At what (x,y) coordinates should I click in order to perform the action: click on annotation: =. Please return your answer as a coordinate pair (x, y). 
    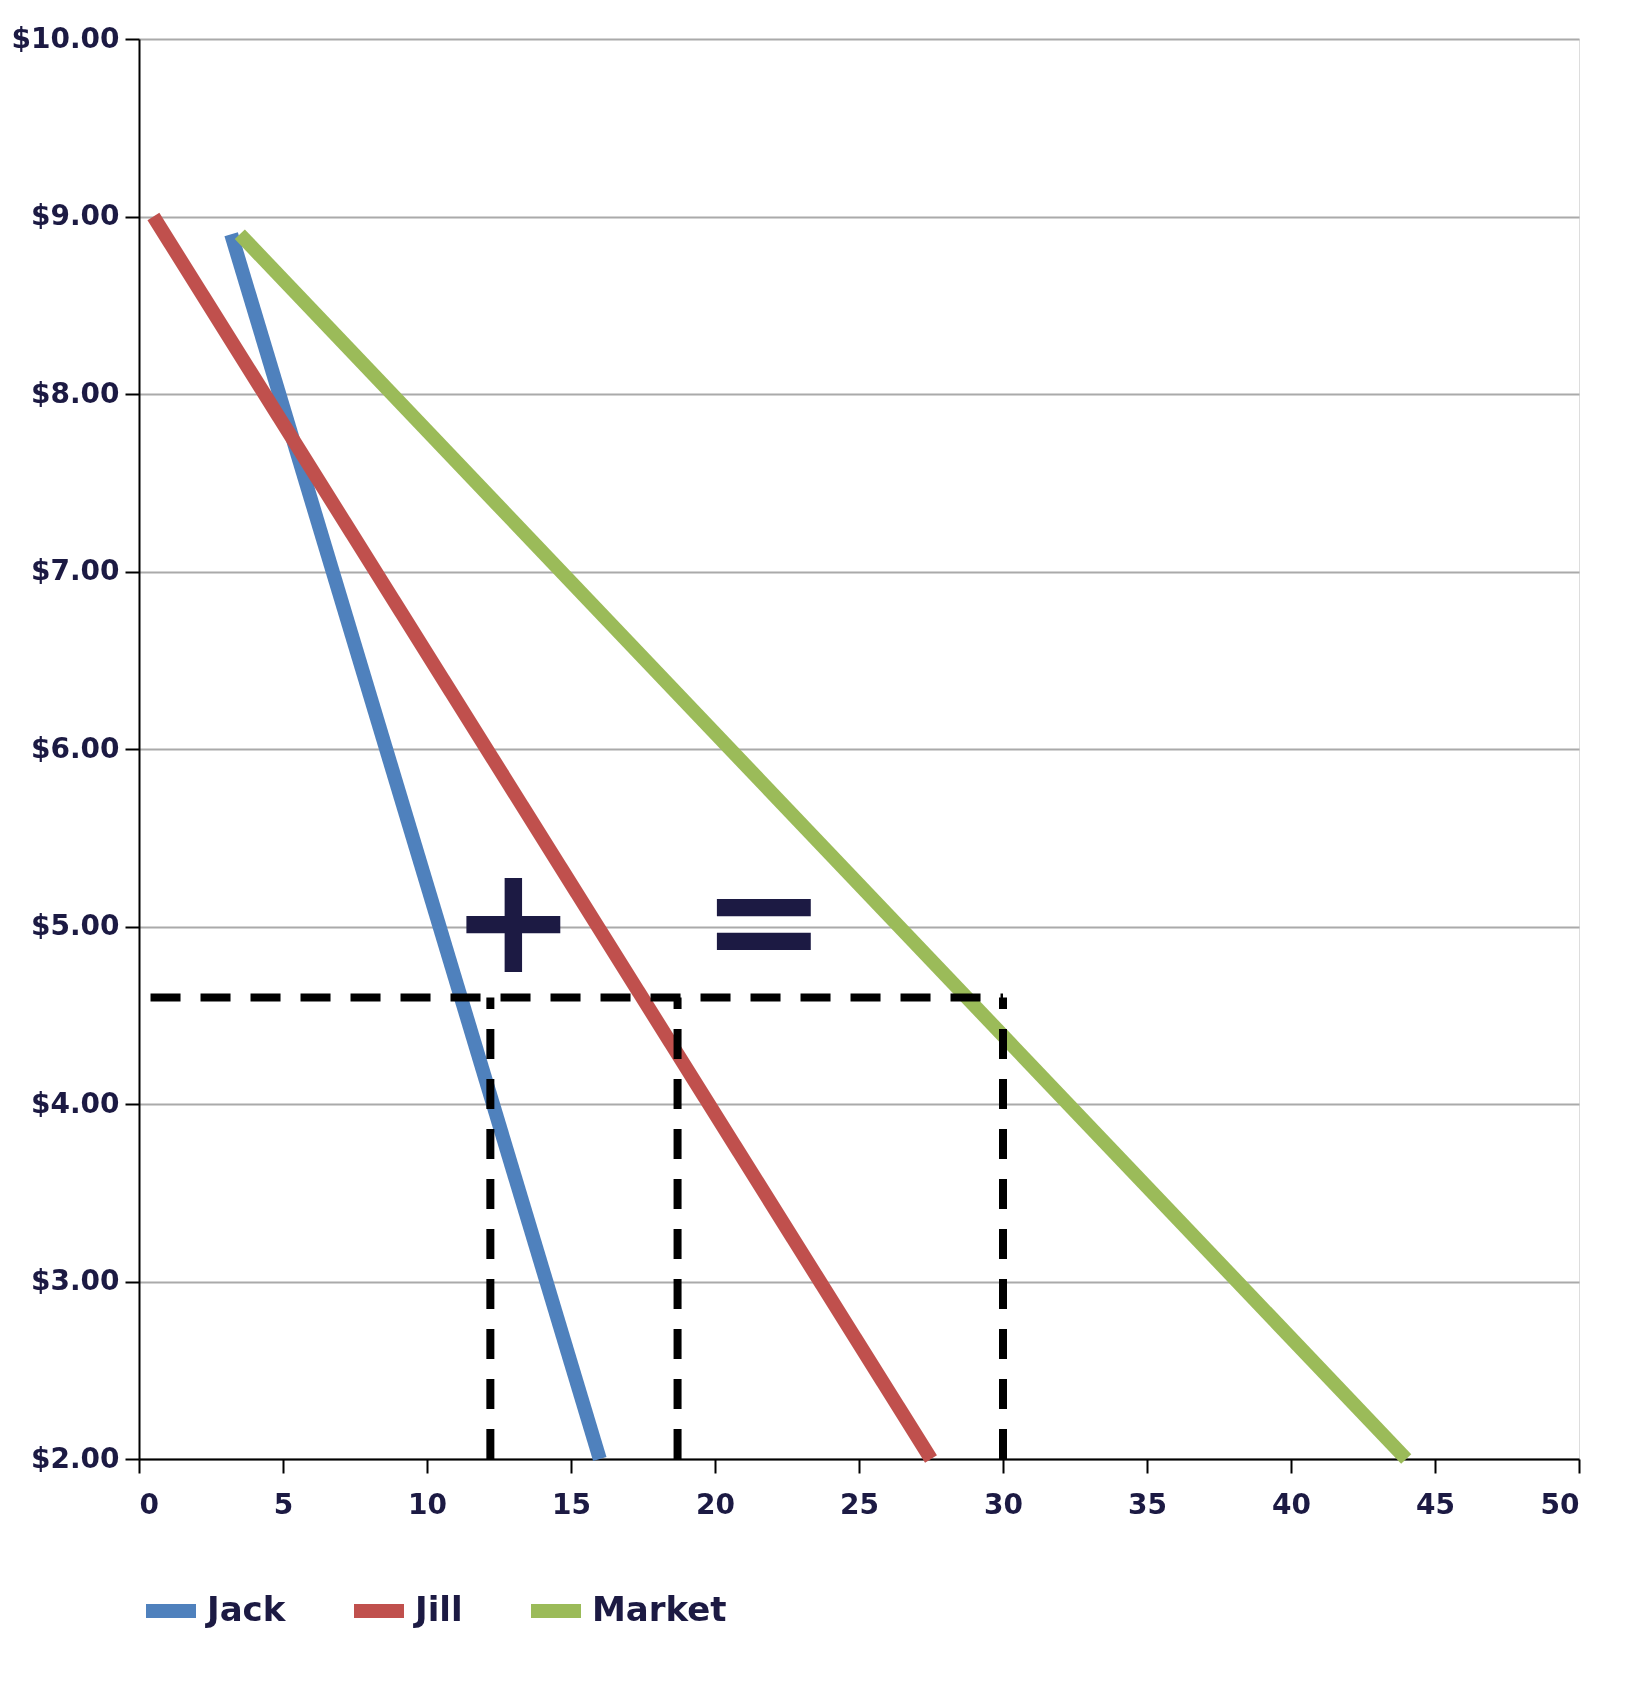
    Looking at the image, I should click on (764, 919).